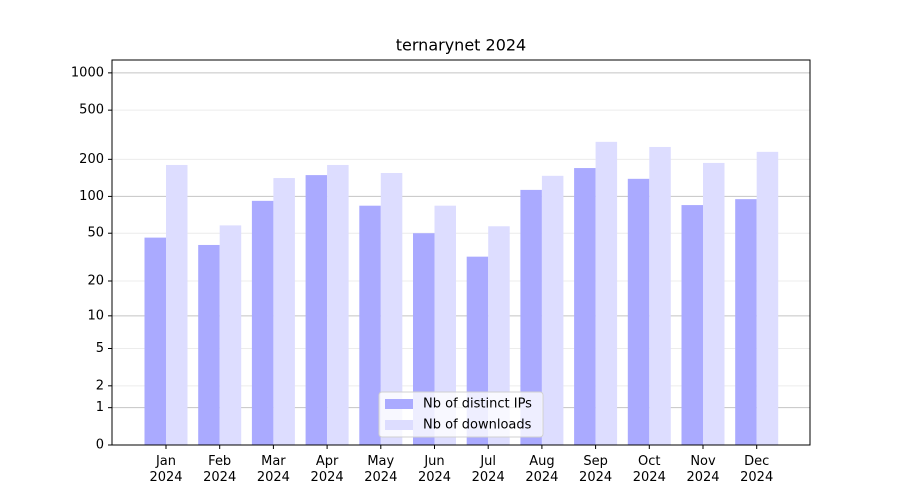 The height and width of the screenshot is (500, 900). Describe the element at coordinates (100, 445) in the screenshot. I see `y-tick-label: 0` at that location.